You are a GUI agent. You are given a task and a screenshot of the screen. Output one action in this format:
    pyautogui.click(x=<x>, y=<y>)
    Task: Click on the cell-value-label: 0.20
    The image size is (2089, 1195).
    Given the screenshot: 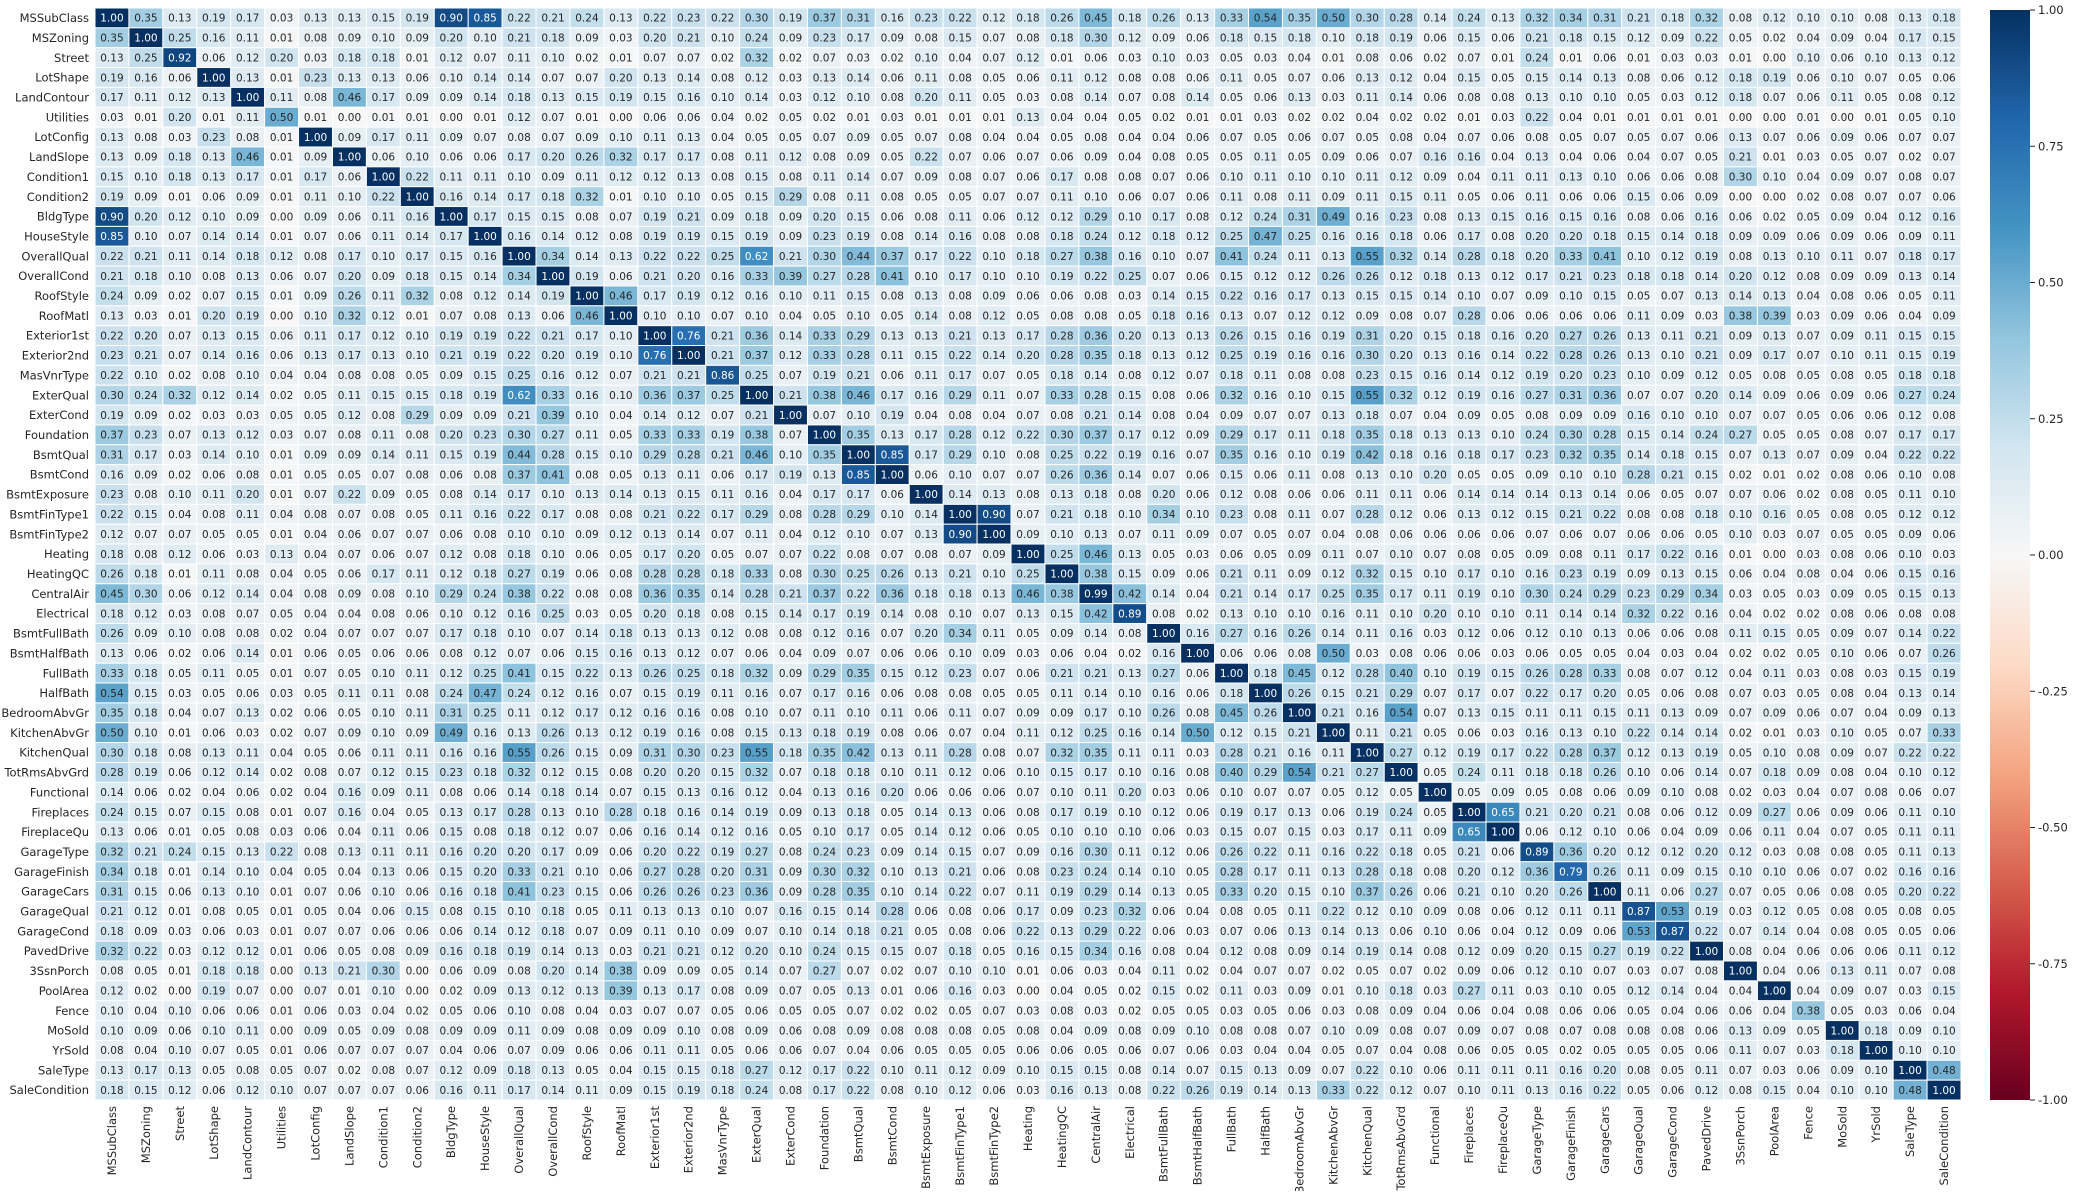 What is the action you would take?
    pyautogui.click(x=552, y=356)
    